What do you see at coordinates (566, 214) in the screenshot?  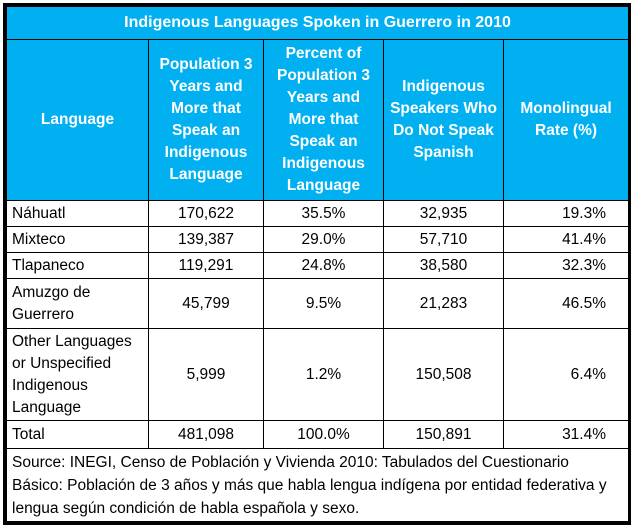 I see `value-cell: 19.3%` at bounding box center [566, 214].